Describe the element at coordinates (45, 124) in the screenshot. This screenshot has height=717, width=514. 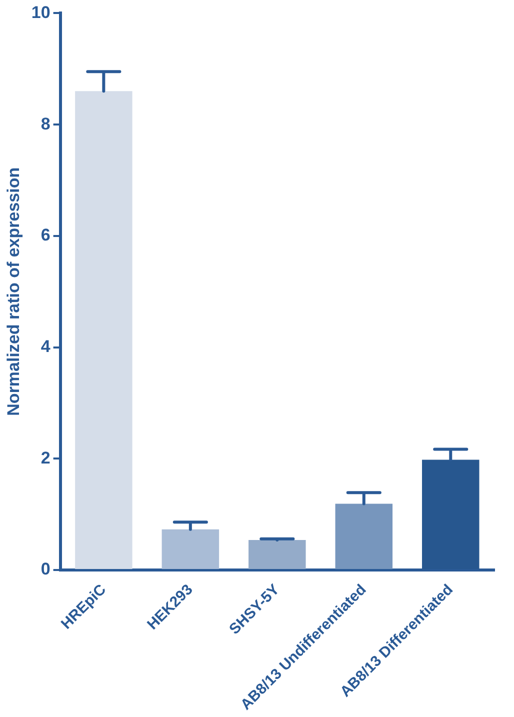
I see `y-tick-label: 8` at that location.